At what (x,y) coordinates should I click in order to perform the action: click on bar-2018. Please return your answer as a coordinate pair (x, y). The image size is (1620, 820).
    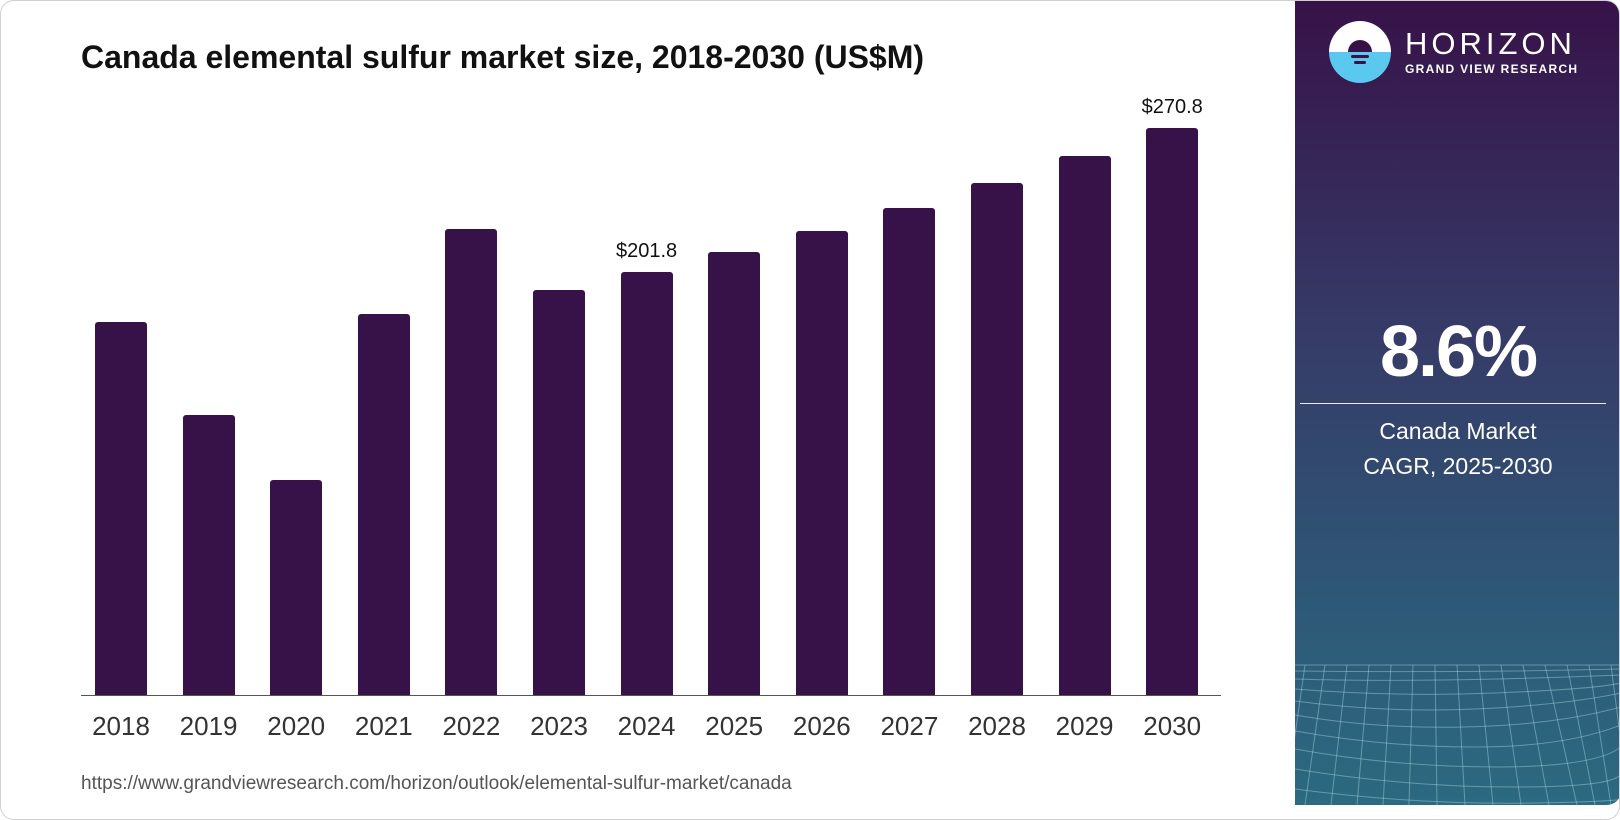
    Looking at the image, I should click on (121, 508).